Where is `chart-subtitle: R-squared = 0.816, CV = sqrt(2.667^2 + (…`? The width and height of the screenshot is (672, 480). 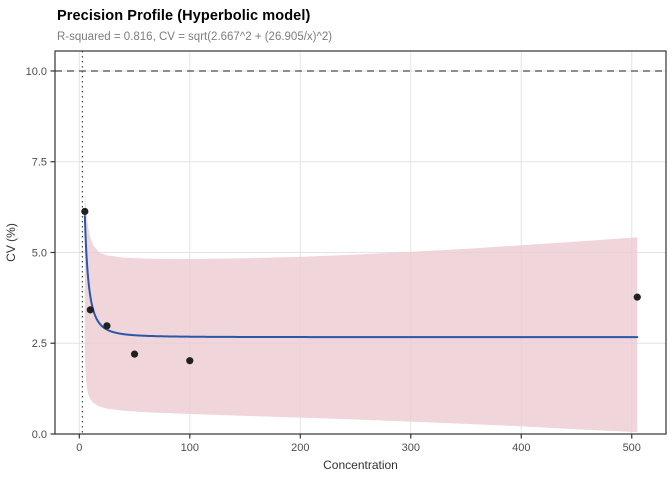 chart-subtitle: R-squared = 0.816, CV = sqrt(2.667^2 + (… is located at coordinates (195, 37).